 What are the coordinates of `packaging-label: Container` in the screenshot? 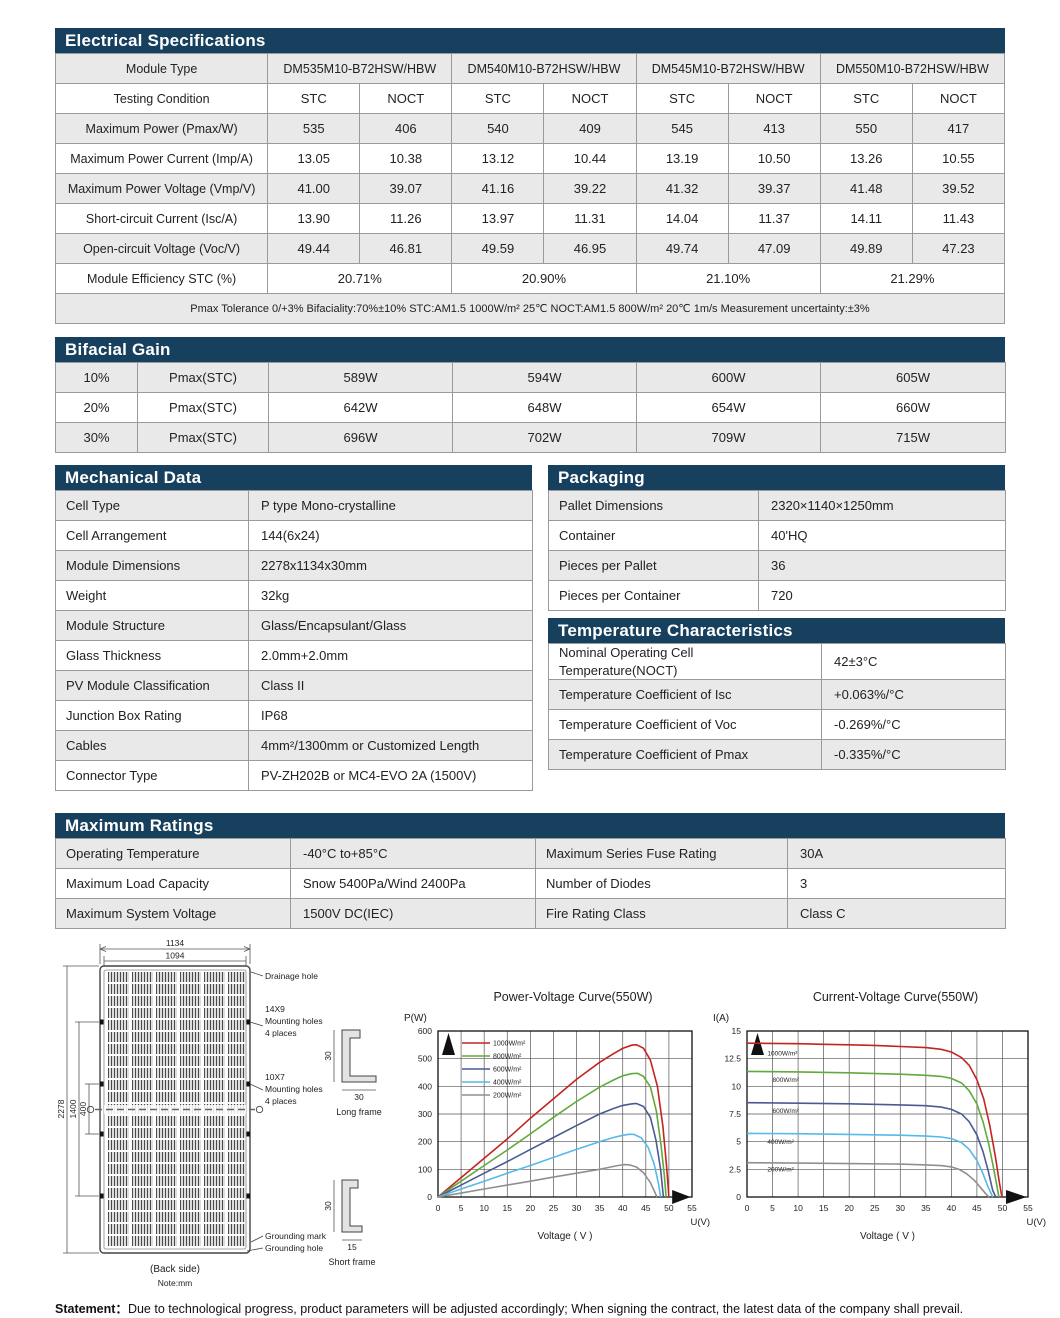 It's located at (653, 535).